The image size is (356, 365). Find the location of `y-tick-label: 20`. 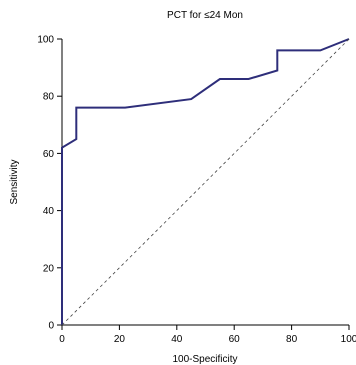

y-tick-label: 20 is located at coordinates (49, 268).